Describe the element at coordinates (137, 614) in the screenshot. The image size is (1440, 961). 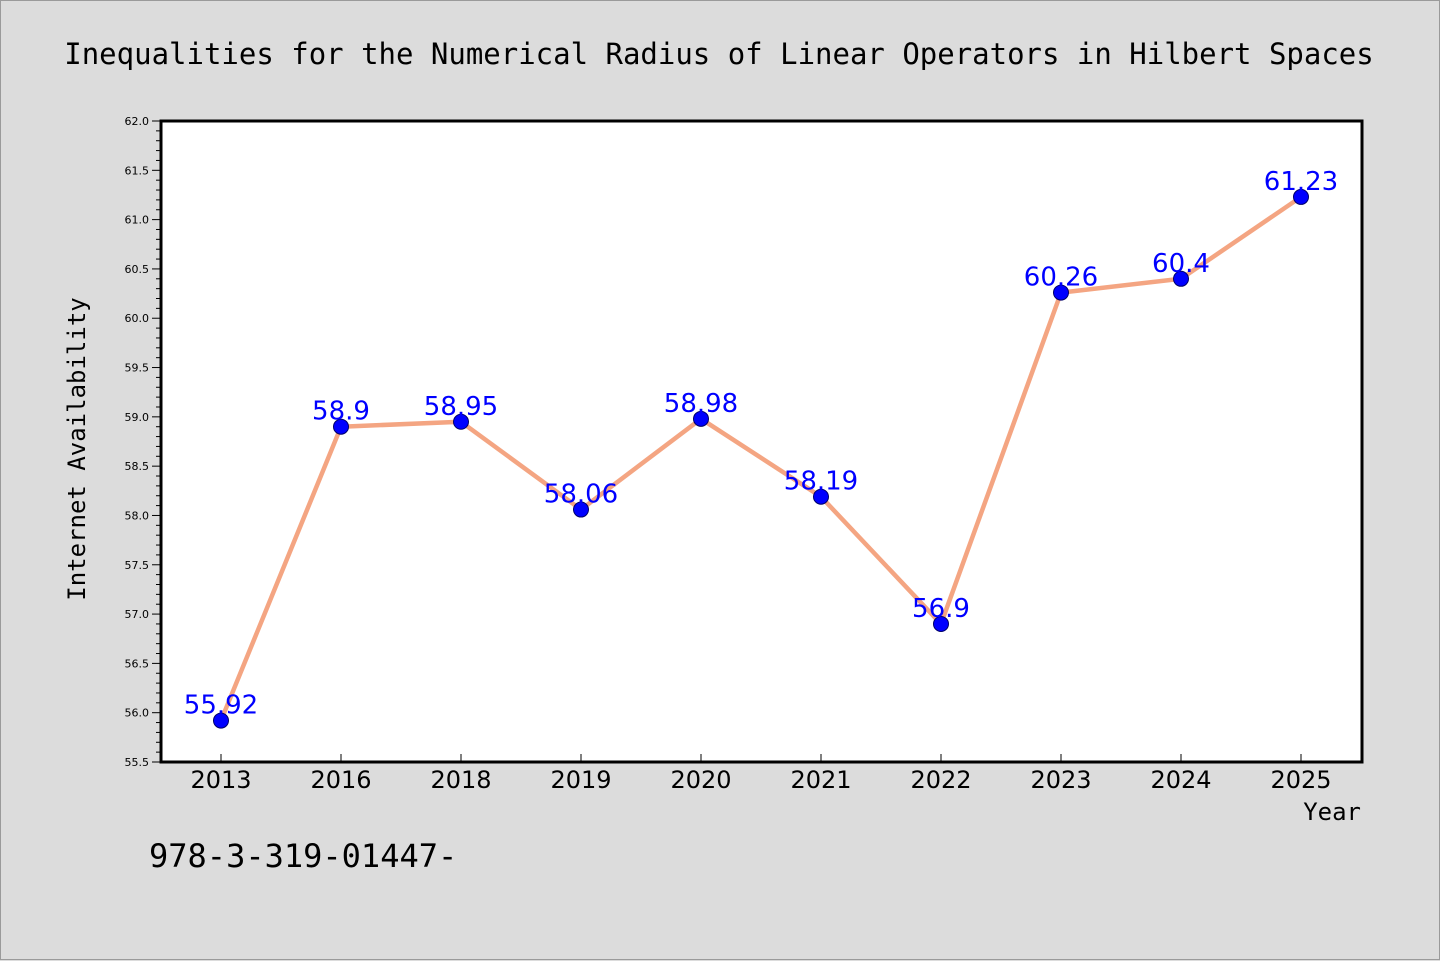
I see `y-tick-label: 57.0` at that location.